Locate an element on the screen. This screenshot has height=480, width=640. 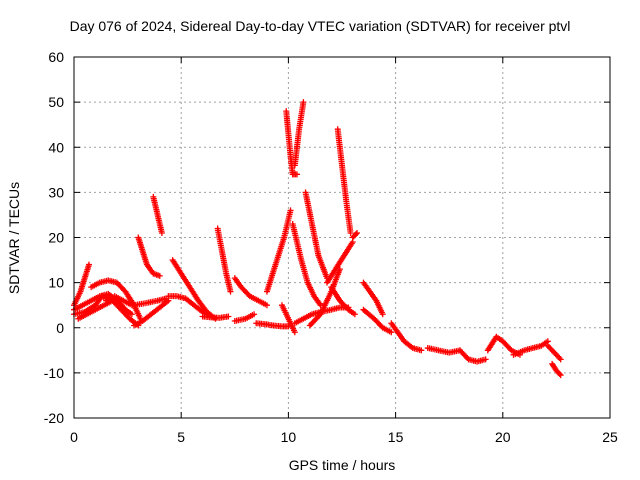
series-sat-n is located at coordinates (224, 260).